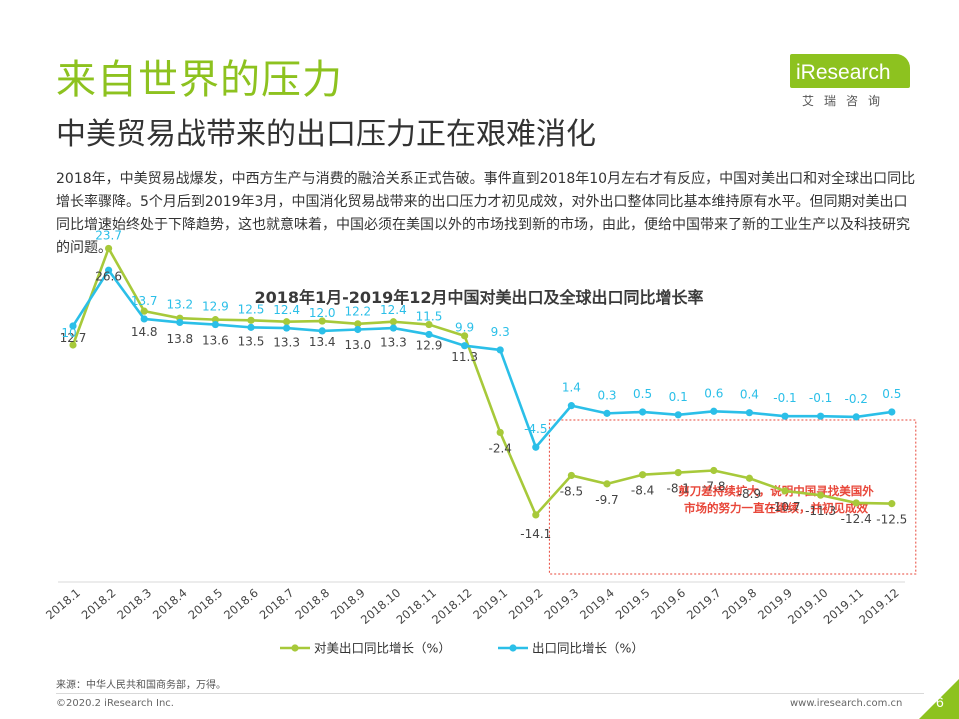  I want to click on data-label-global: 12.2, so click(357, 311).